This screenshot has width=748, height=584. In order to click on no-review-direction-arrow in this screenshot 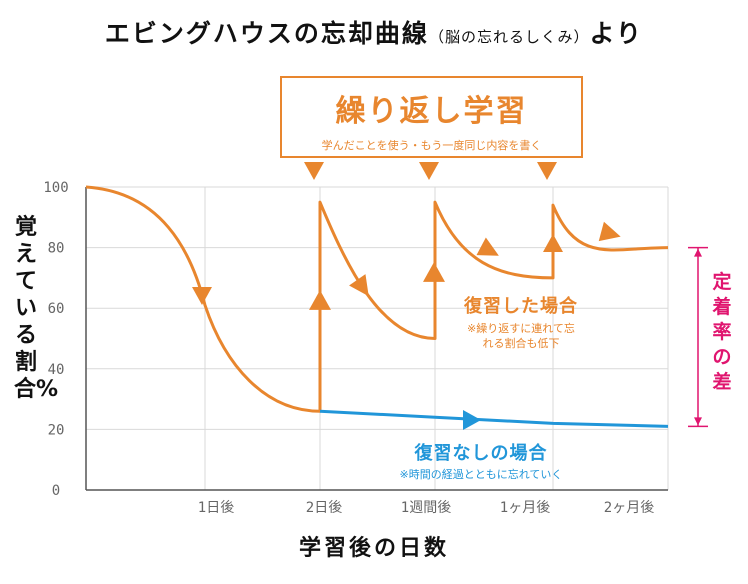, I will do `click(472, 420)`.